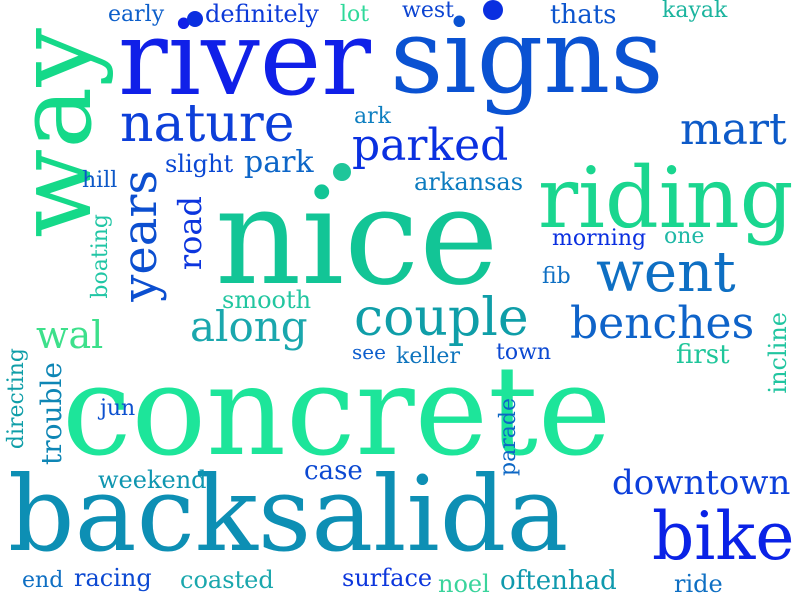 The width and height of the screenshot is (800, 600). Describe the element at coordinates (288, 514) in the screenshot. I see `word-backsalida: backsalida` at that location.